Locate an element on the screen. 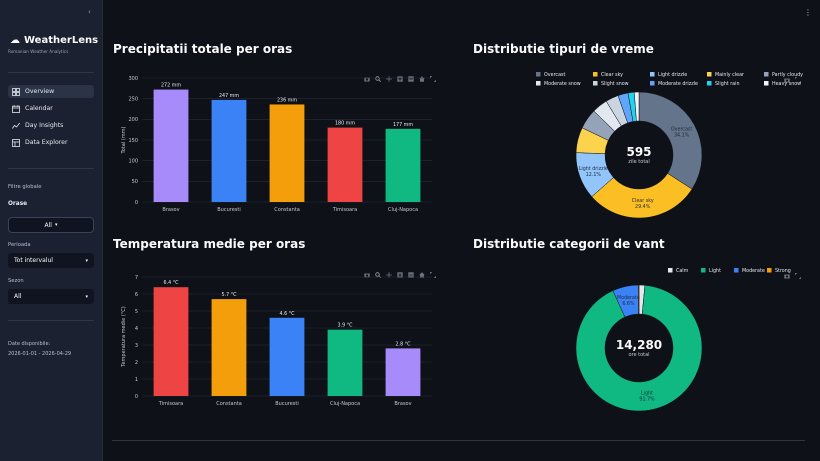  filters-heading: Filtre globale is located at coordinates (25, 187).